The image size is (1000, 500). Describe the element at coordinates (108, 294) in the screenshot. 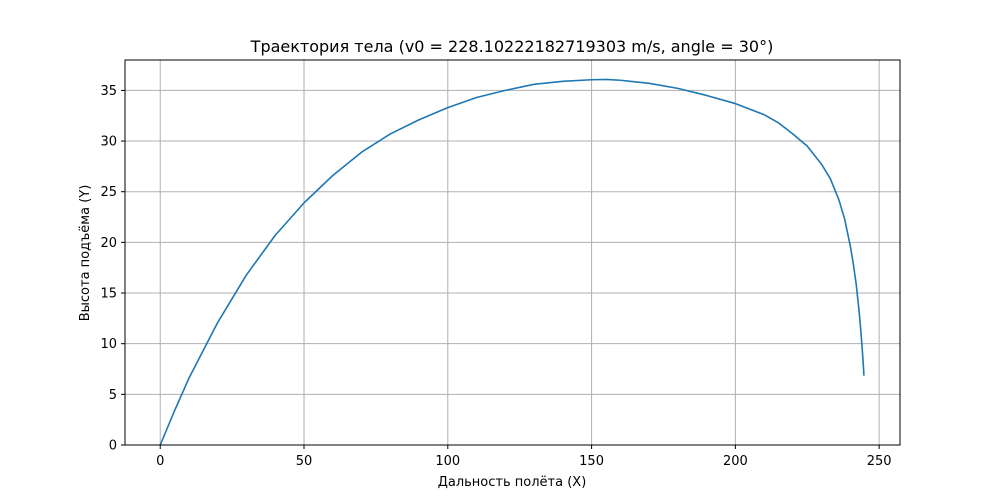

I see `y-tick-label: 15` at that location.